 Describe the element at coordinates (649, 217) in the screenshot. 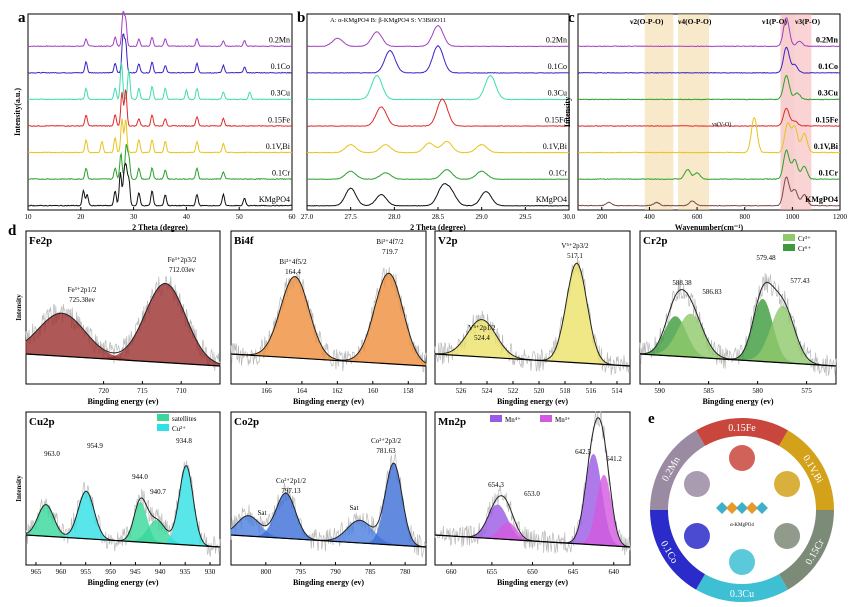

I see `tick-label-c-1: 400` at that location.